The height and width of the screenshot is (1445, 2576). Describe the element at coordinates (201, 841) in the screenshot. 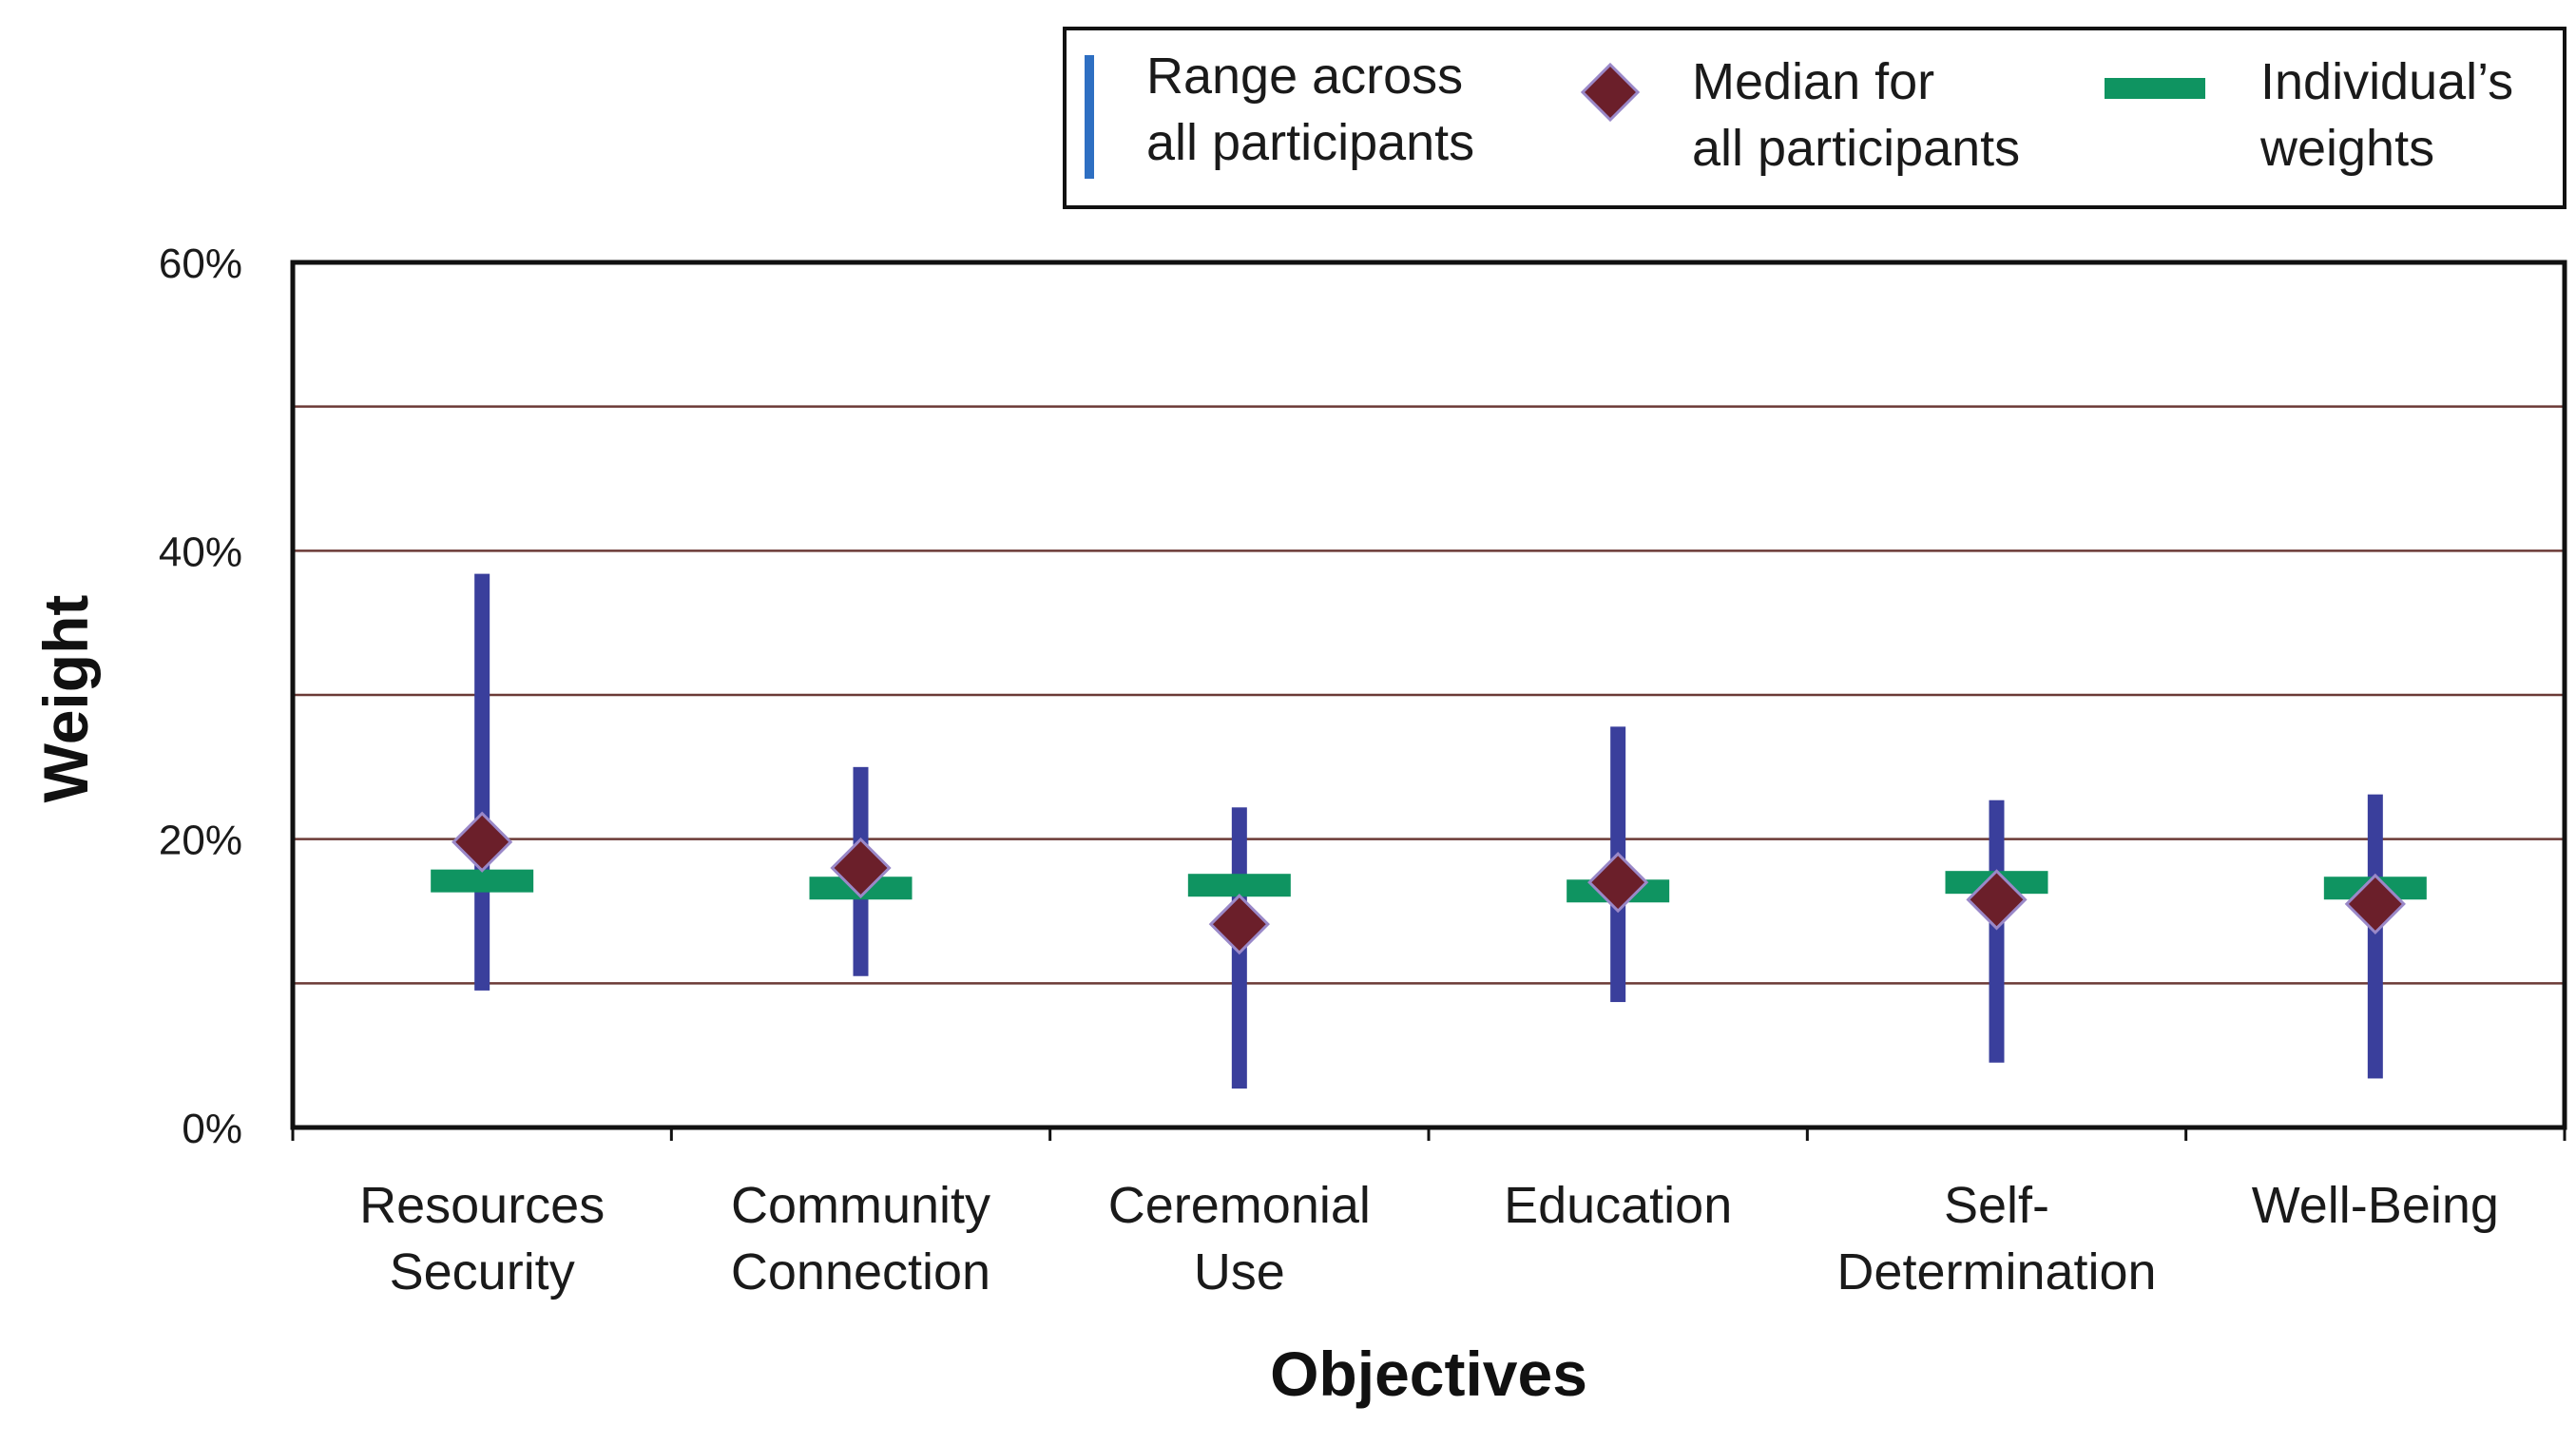

I see `y-tick-label: 20%` at that location.